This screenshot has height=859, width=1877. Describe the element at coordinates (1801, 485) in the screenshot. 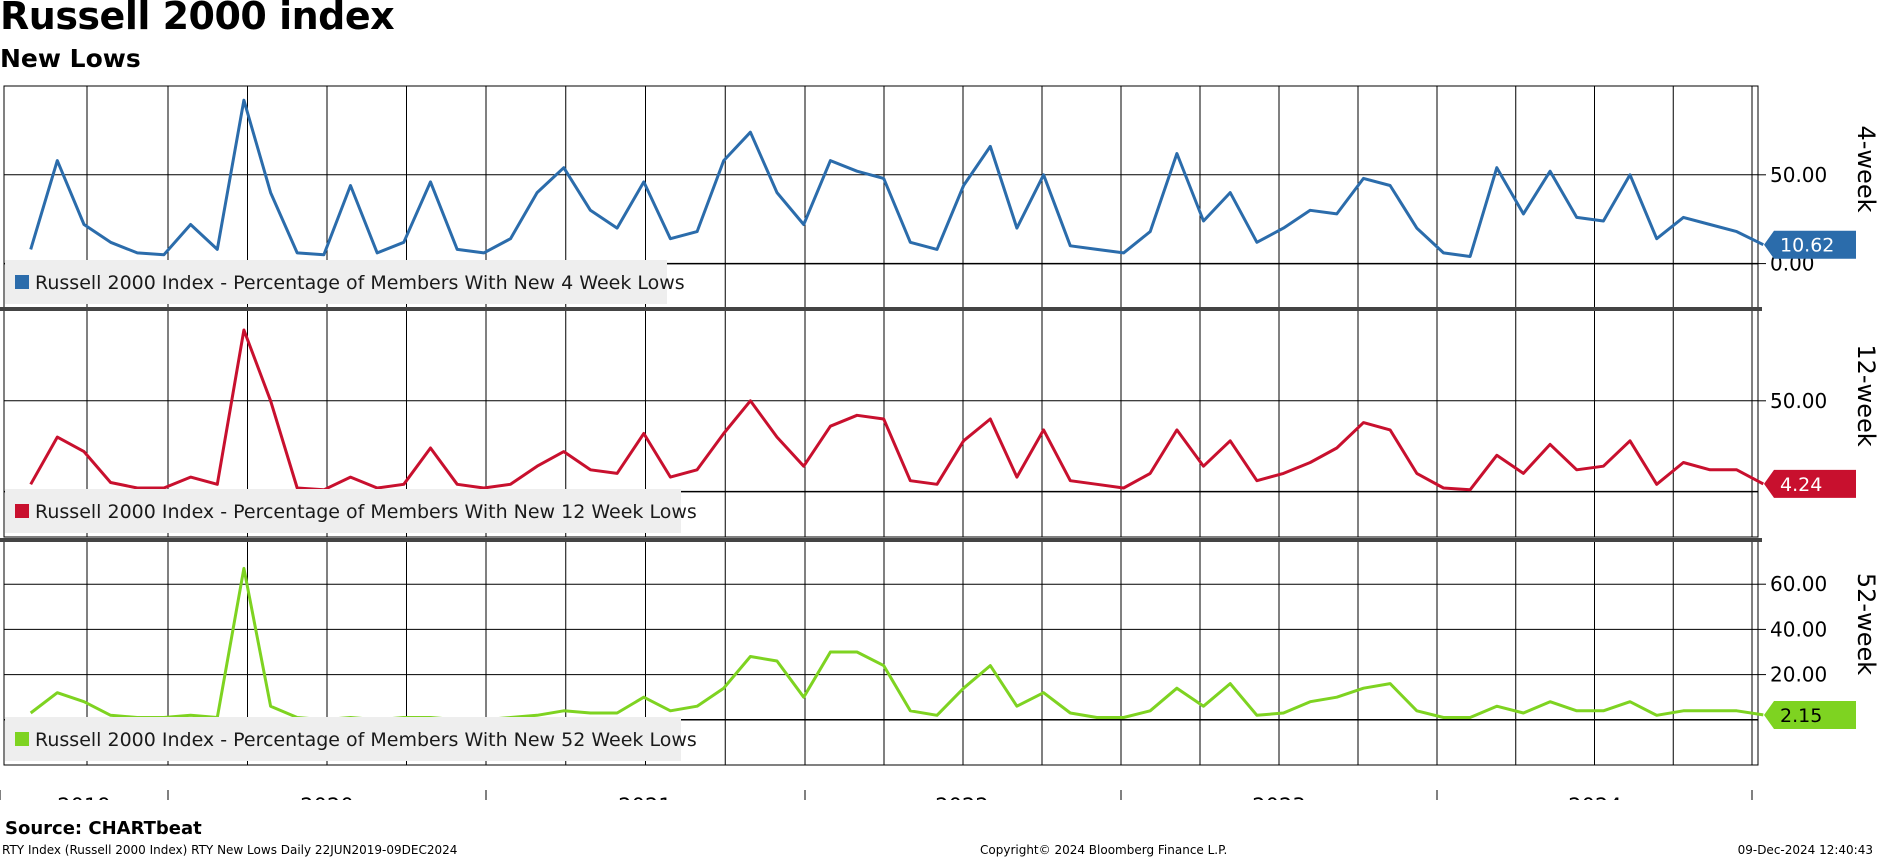

I see `last-value-label: 4.24` at that location.